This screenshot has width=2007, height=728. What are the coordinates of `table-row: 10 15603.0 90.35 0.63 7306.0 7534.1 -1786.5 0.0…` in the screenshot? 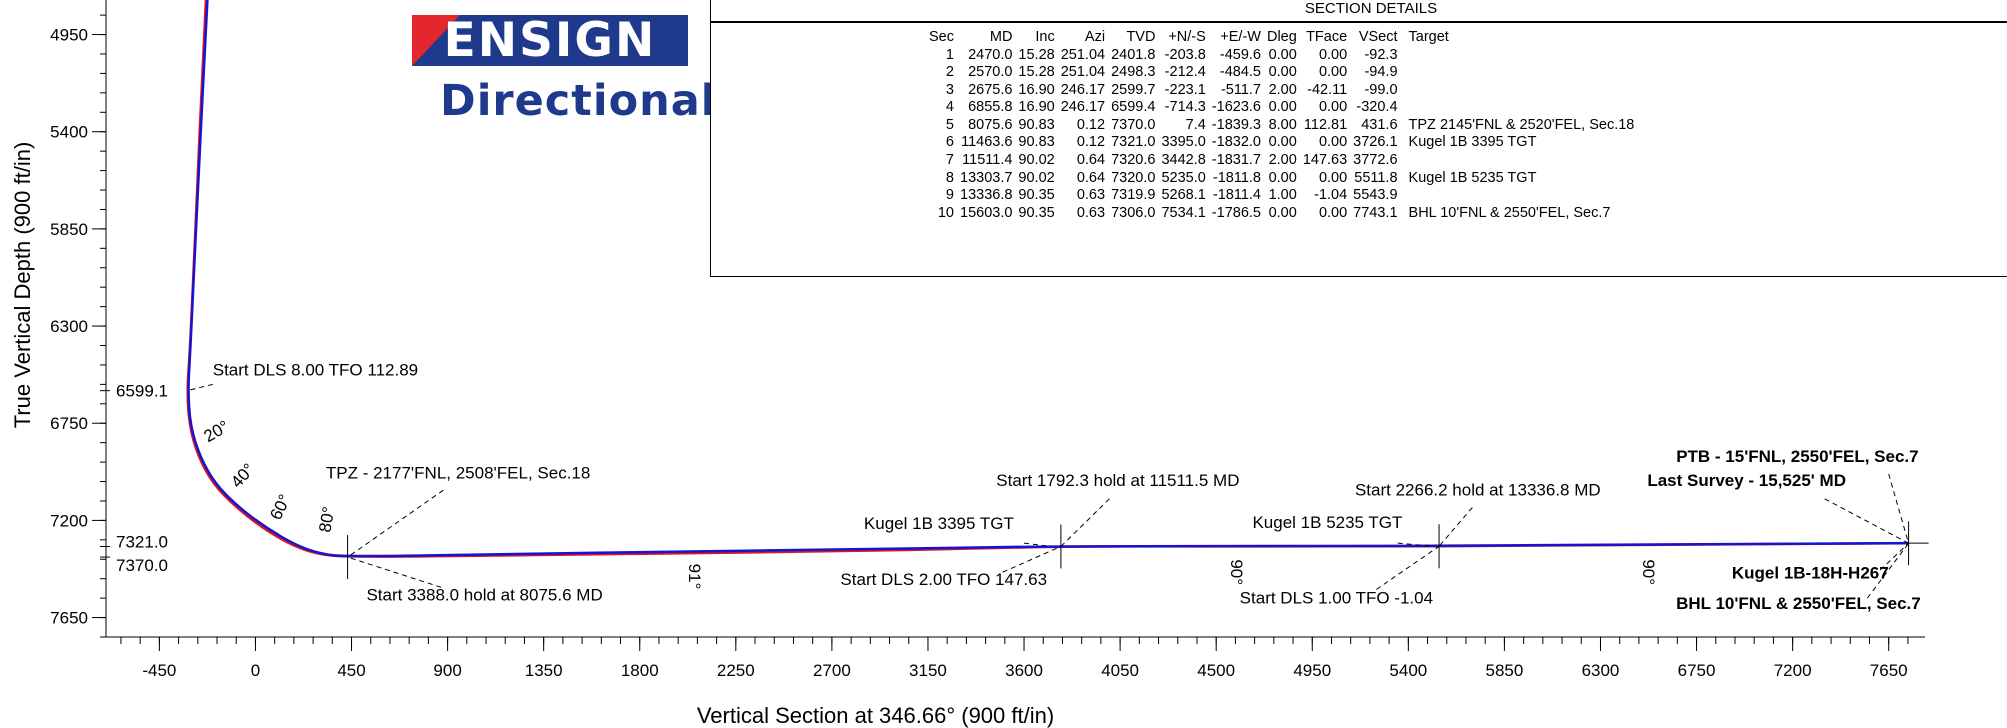 It's located at (1281, 214).